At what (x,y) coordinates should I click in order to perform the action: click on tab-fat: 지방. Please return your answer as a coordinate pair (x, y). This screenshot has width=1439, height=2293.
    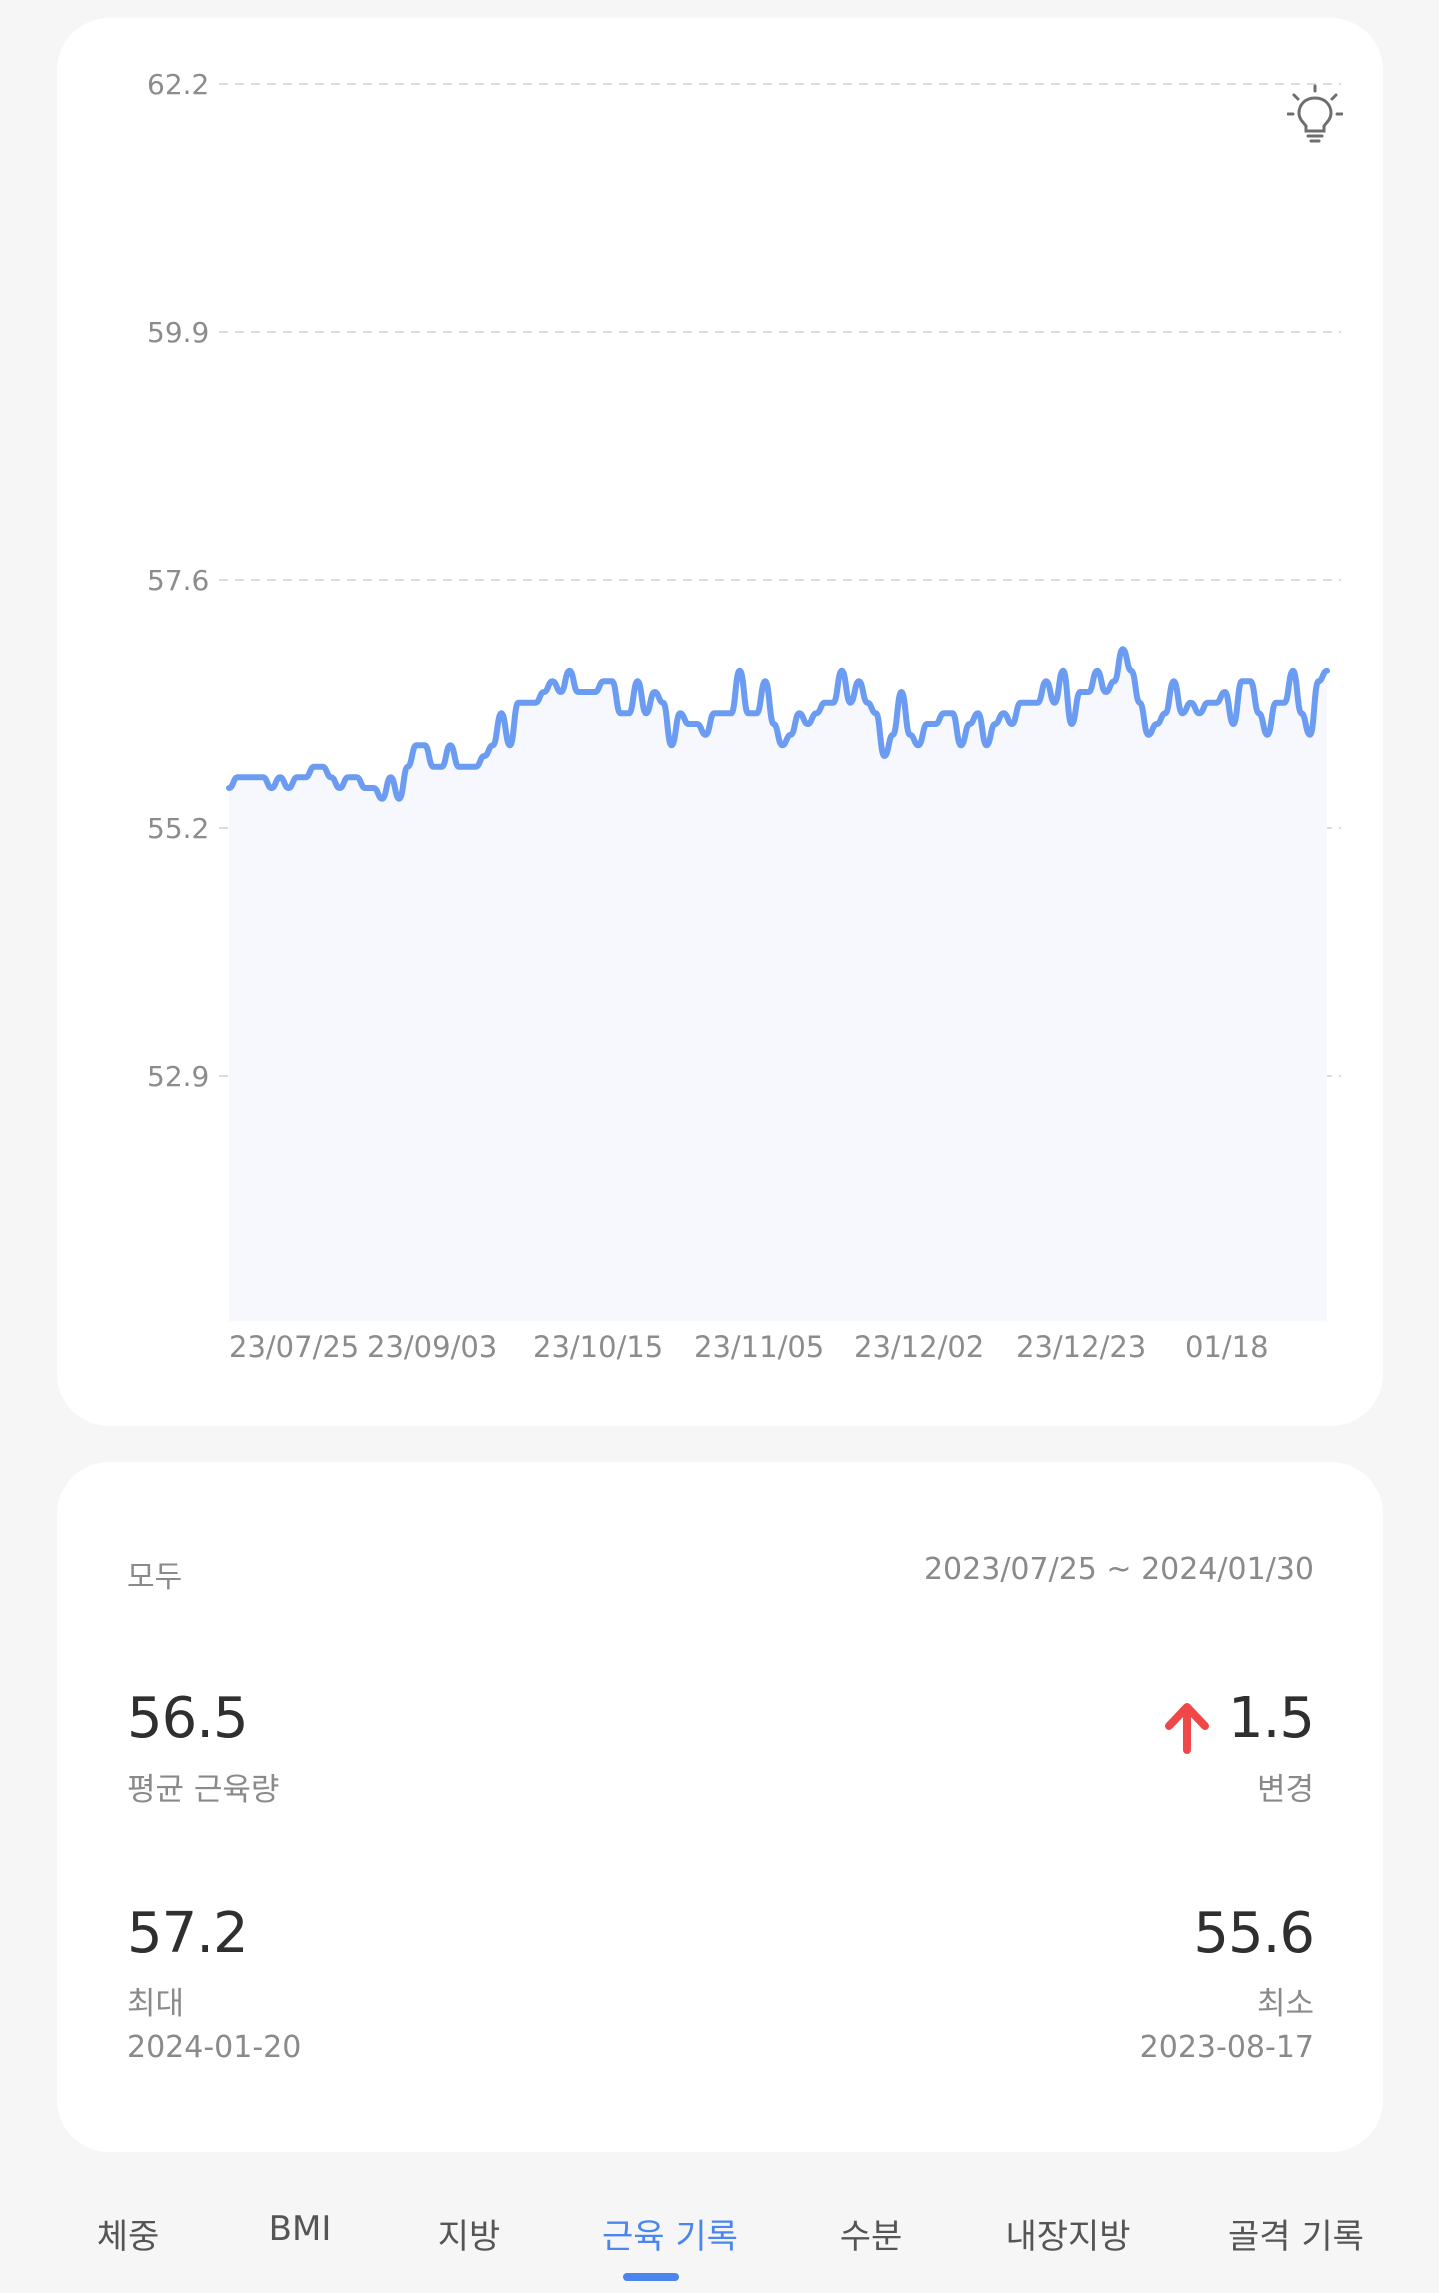
    Looking at the image, I should click on (469, 2237).